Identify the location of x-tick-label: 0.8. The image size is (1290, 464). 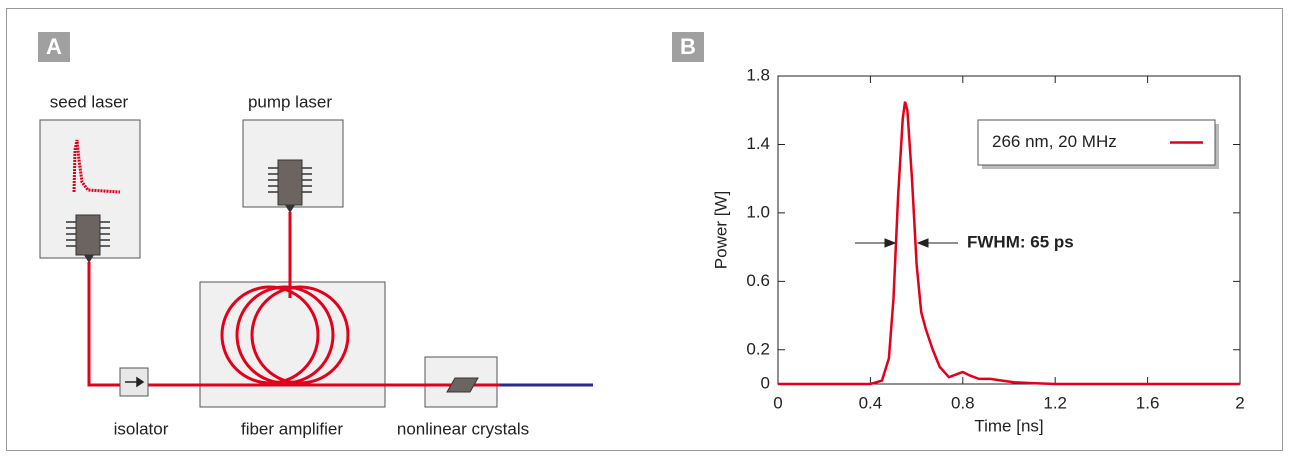
(963, 402).